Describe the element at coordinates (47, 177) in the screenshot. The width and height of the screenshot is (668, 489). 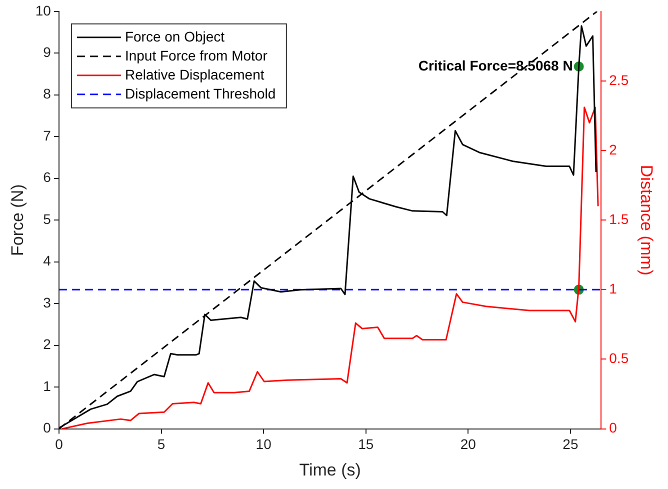
I see `y-tick-label: 6` at that location.